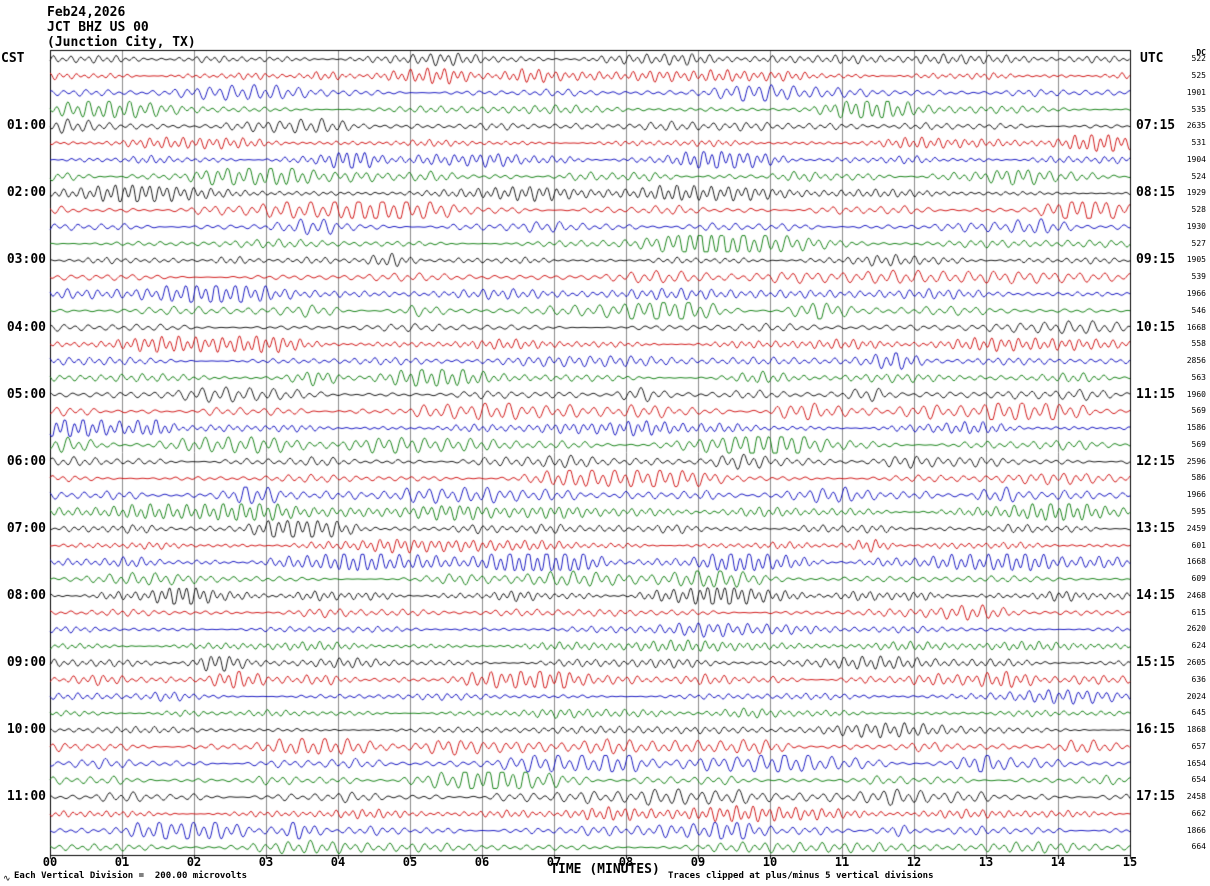 This screenshot has height=886, width=1210. What do you see at coordinates (482, 862) in the screenshot?
I see `x-tick-label: 06` at bounding box center [482, 862].